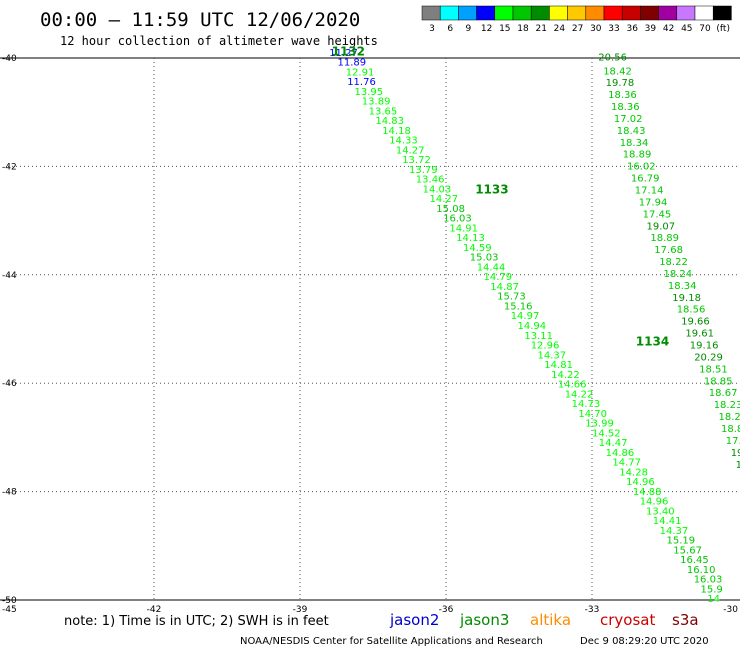  What do you see at coordinates (727, 405) in the screenshot?
I see `swh-value: 18.23` at bounding box center [727, 405].